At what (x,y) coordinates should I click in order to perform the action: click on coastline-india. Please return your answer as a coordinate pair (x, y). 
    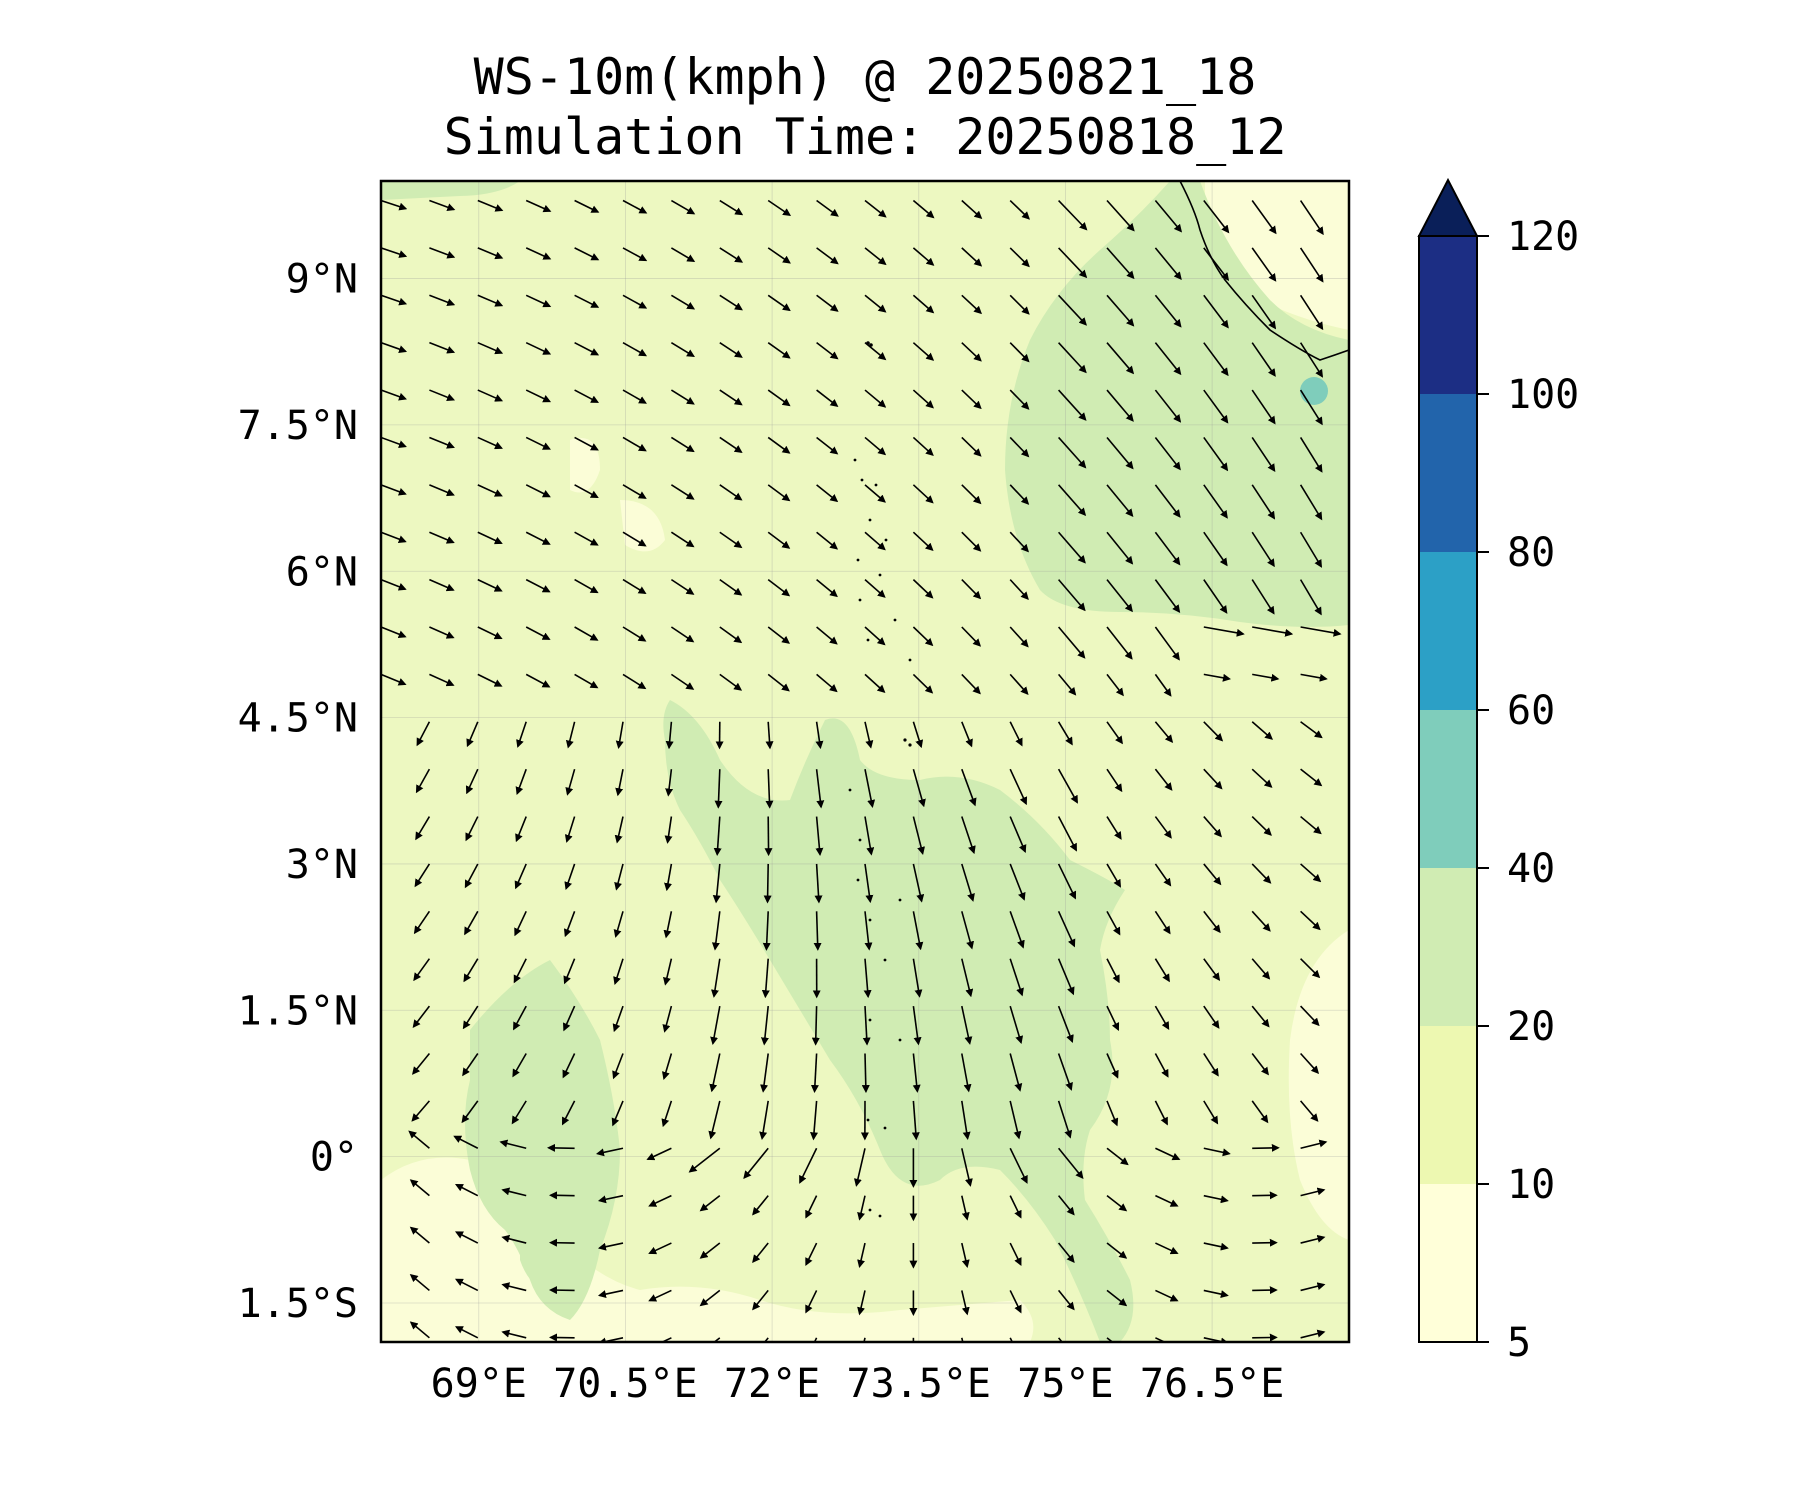
    Looking at the image, I should click on (1264, 271).